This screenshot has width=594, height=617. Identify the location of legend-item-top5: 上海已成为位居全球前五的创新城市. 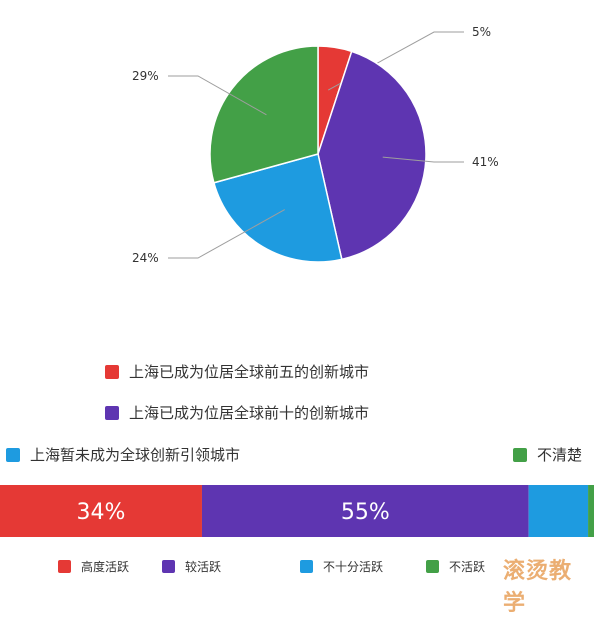
(237, 371).